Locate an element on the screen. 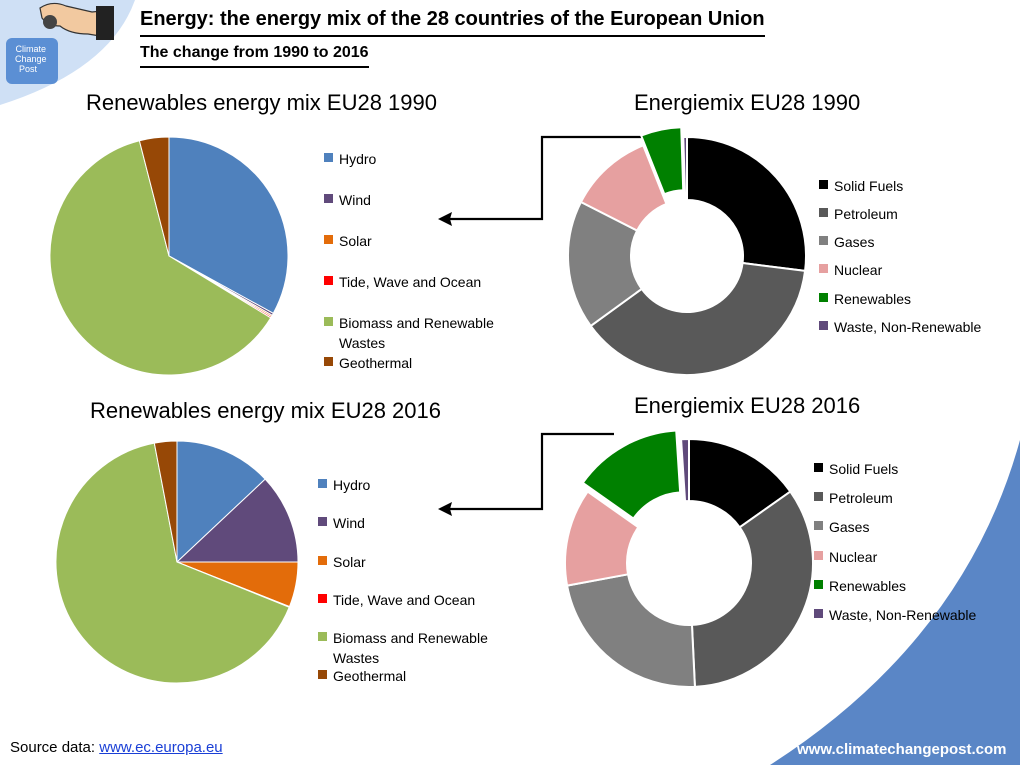  pie-slice-wind is located at coordinates (237, 520).